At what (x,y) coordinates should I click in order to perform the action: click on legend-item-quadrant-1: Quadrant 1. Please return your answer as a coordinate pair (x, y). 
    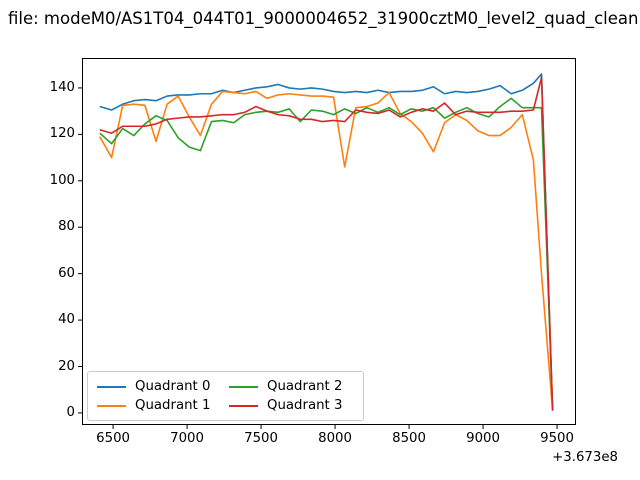
    Looking at the image, I should click on (160, 405).